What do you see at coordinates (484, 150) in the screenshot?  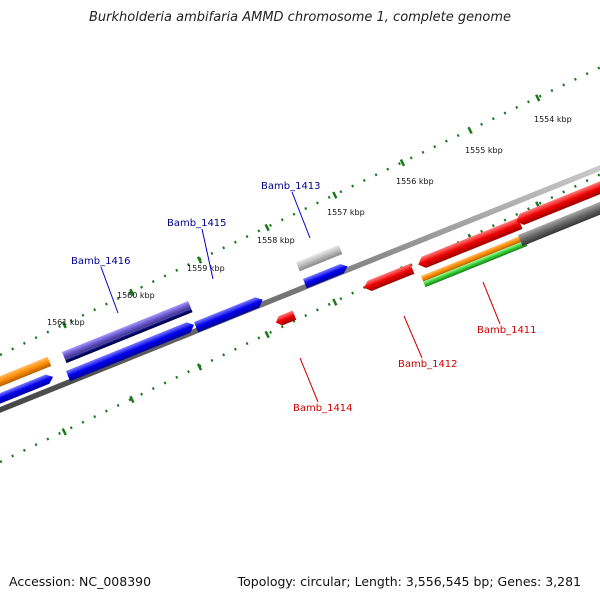 I see `ruler-label: 1555 kbp` at bounding box center [484, 150].